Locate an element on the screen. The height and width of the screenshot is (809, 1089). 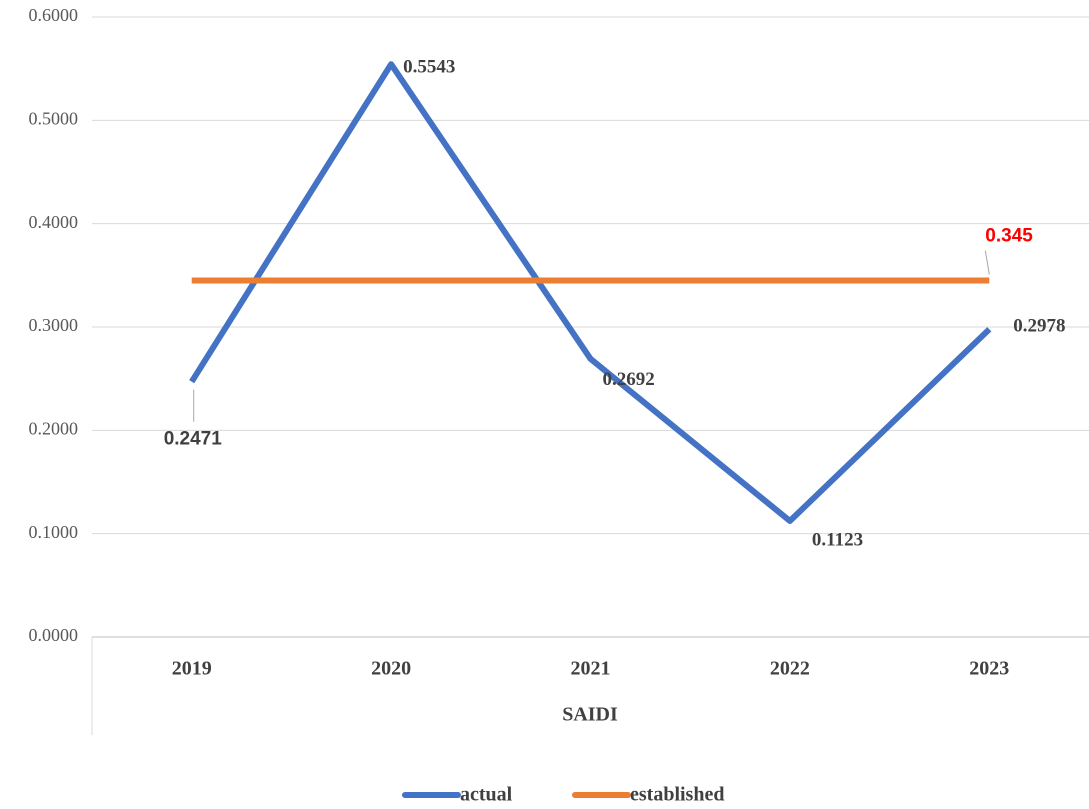
leader-line is located at coordinates (987, 262).